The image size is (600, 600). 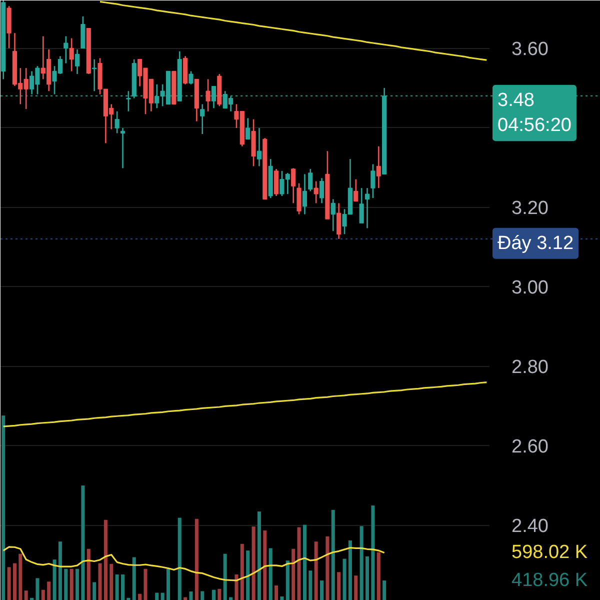 I want to click on y-tick-label: 2.60, so click(x=530, y=447).